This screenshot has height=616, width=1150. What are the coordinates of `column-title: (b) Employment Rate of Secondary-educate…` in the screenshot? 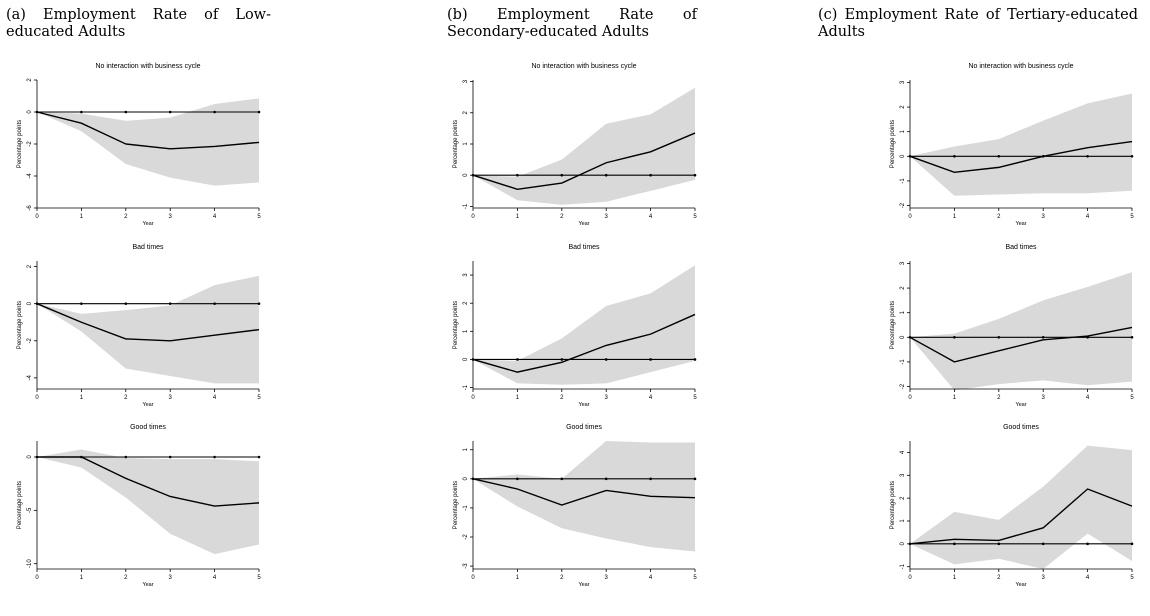 It's located at (572, 23).